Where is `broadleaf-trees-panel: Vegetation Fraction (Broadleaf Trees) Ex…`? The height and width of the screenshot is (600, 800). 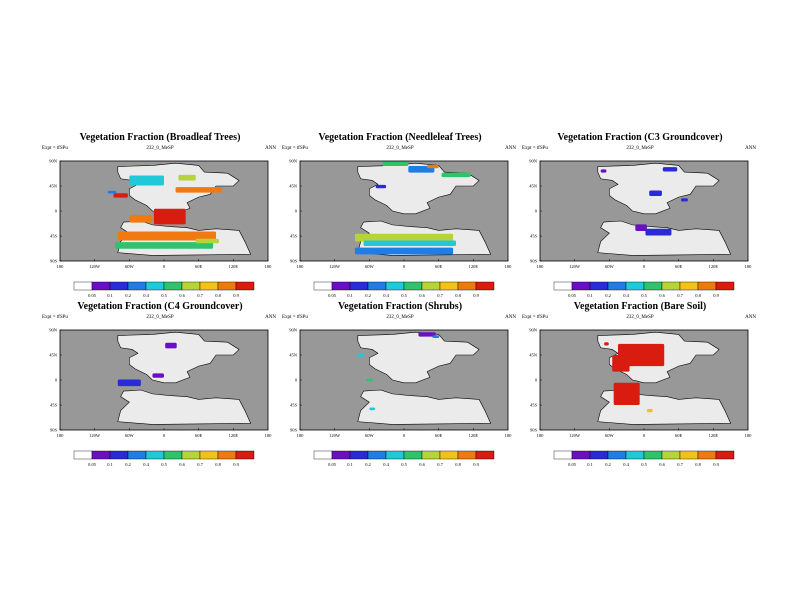
broadleaf-trees-panel: Vegetation Fraction (Broadleaf Trees) Ex… is located at coordinates (160, 232).